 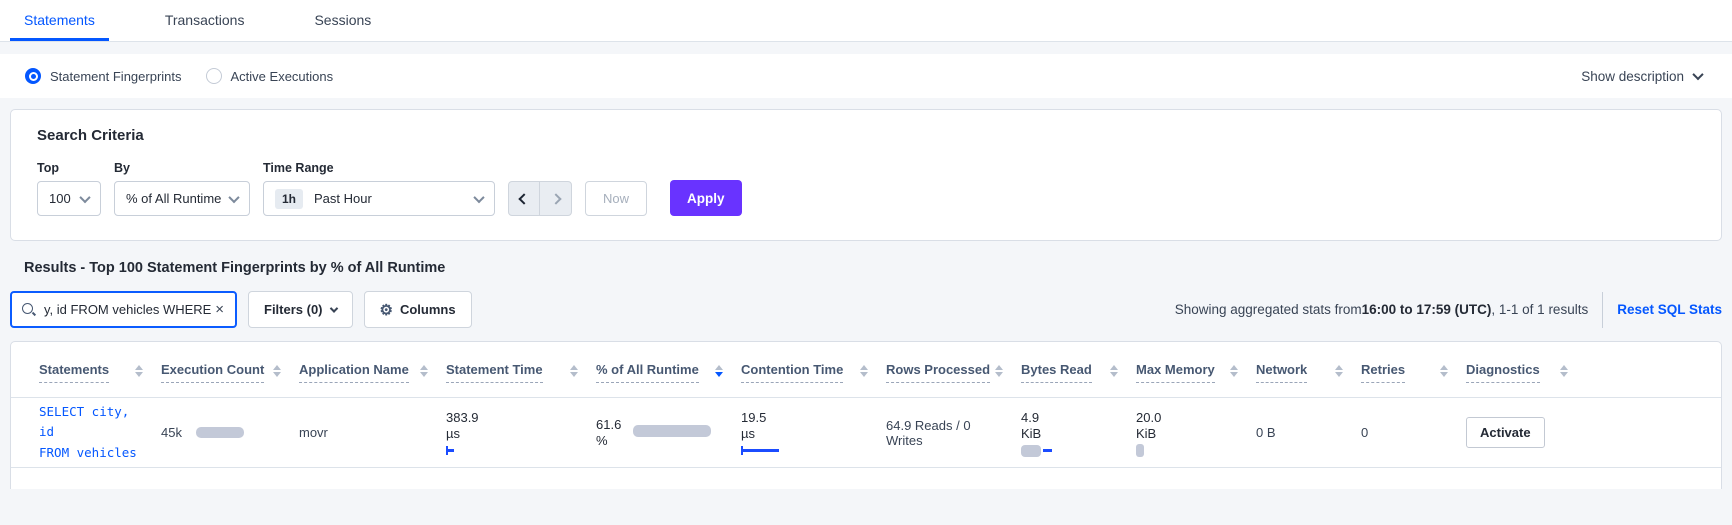 I want to click on time-window-arrows, so click(x=540, y=198).